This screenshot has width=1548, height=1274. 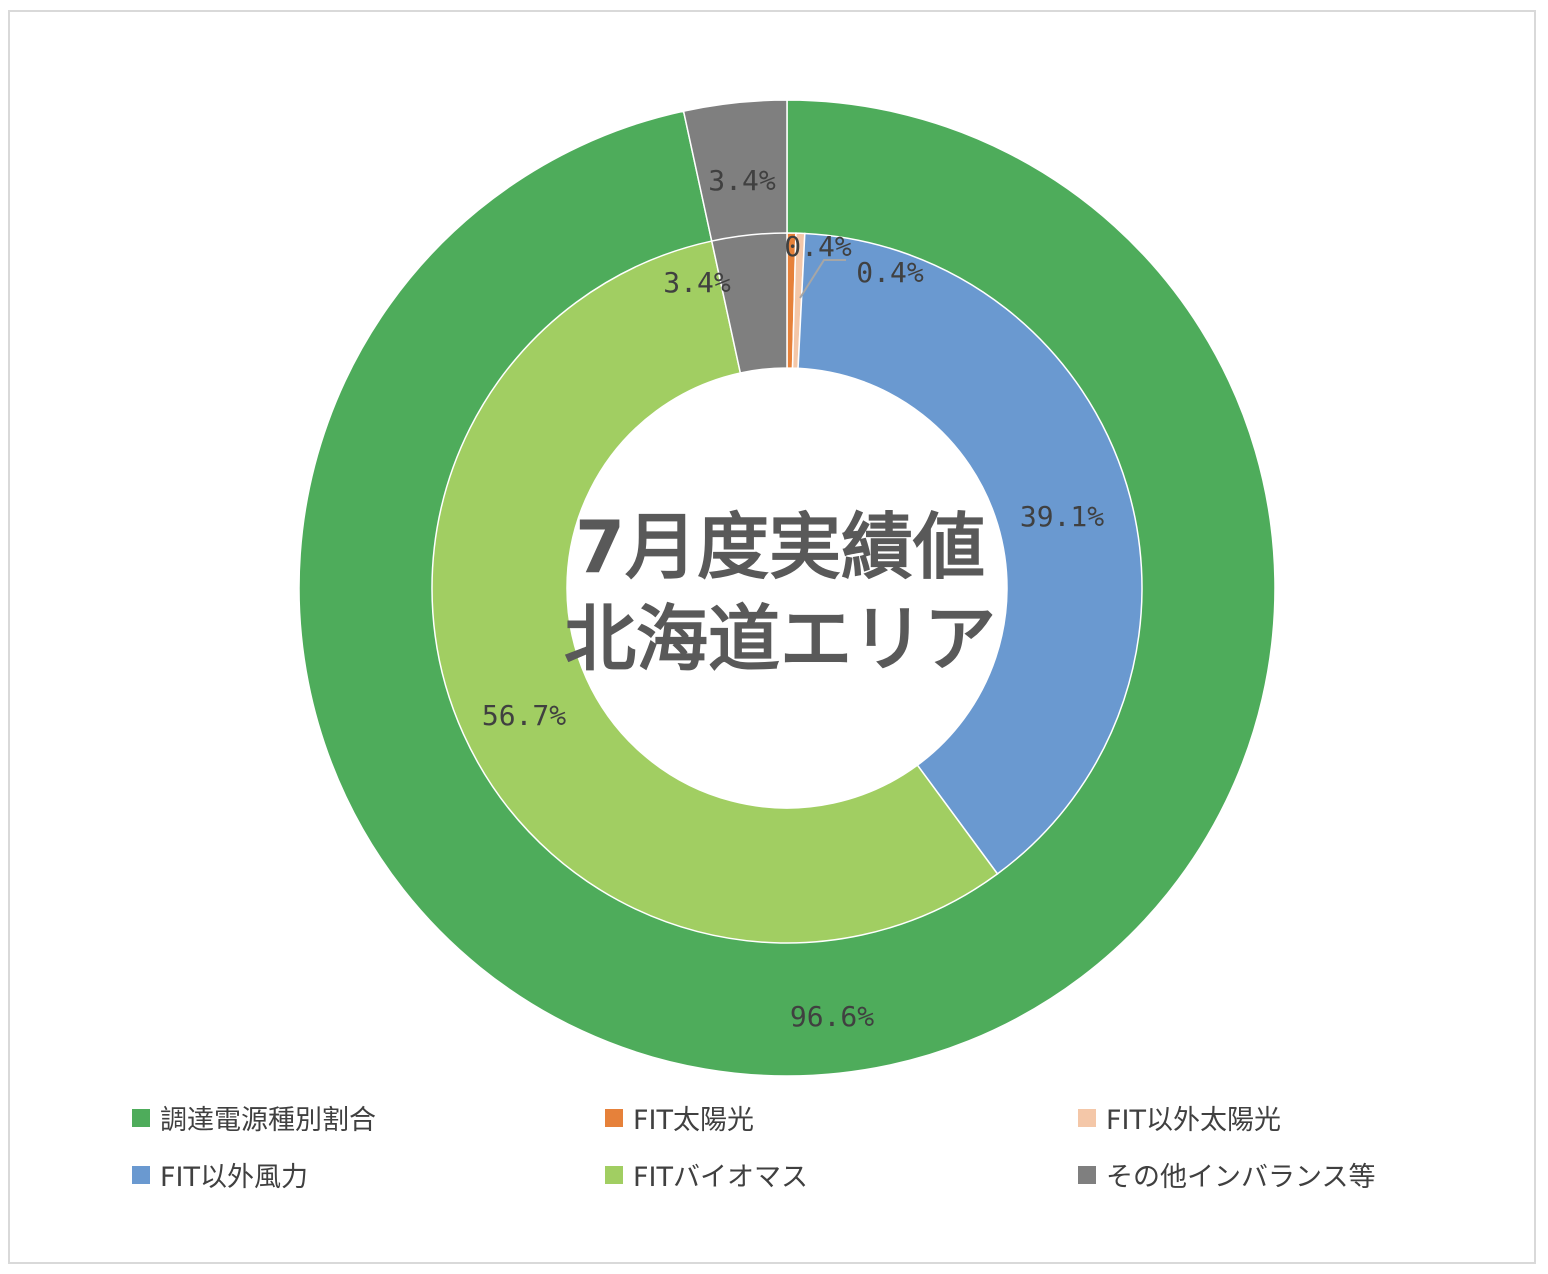 What do you see at coordinates (268, 1120) in the screenshot?
I see `legend-label: 調達電源種別割合` at bounding box center [268, 1120].